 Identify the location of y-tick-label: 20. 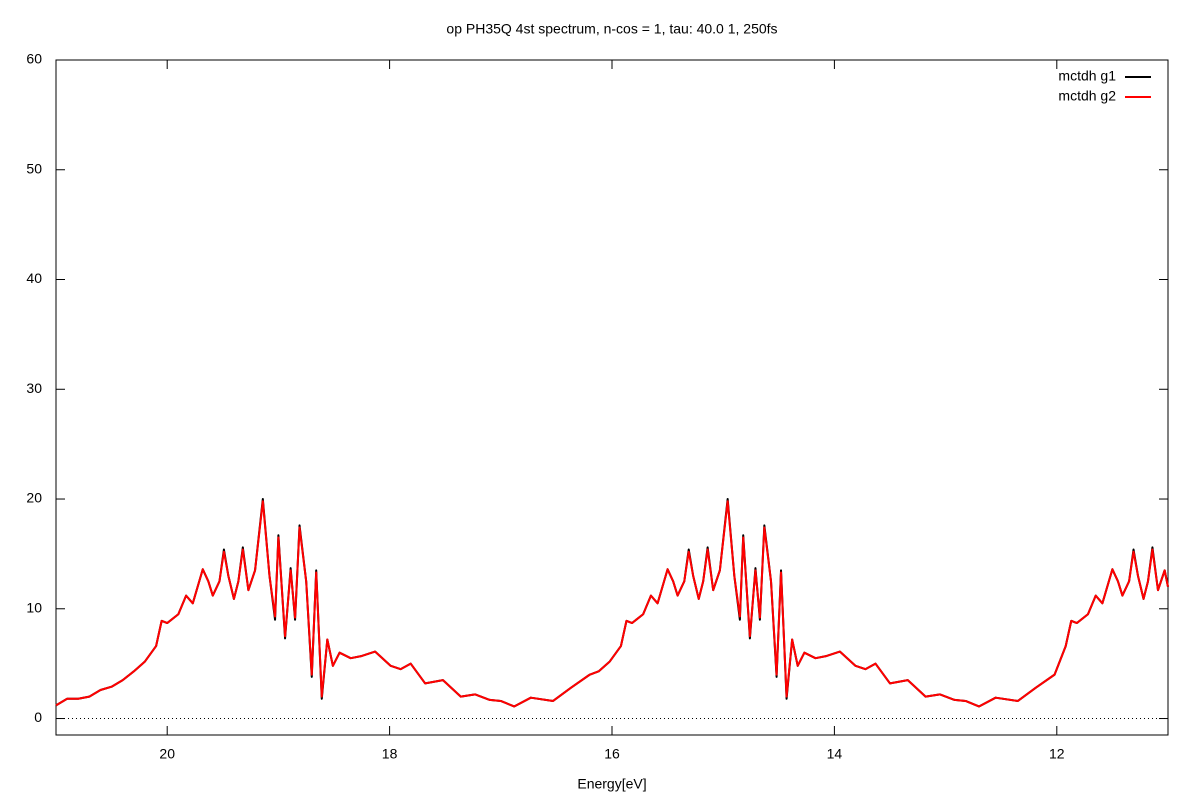
(34, 498).